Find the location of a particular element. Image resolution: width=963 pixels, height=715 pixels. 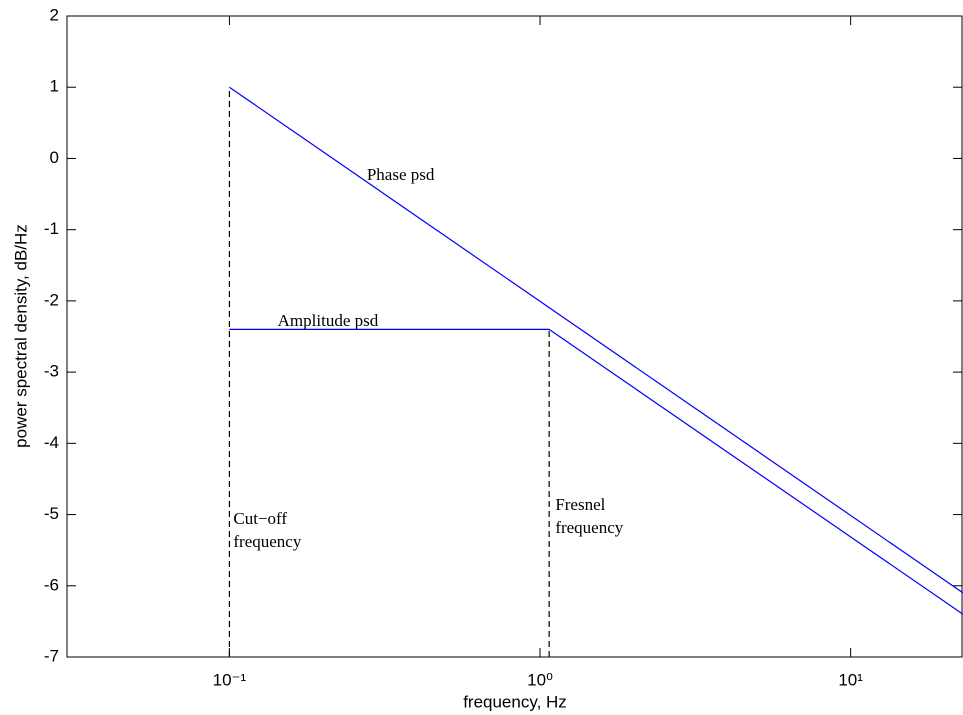

annotation: Fresnel is located at coordinates (580, 504).